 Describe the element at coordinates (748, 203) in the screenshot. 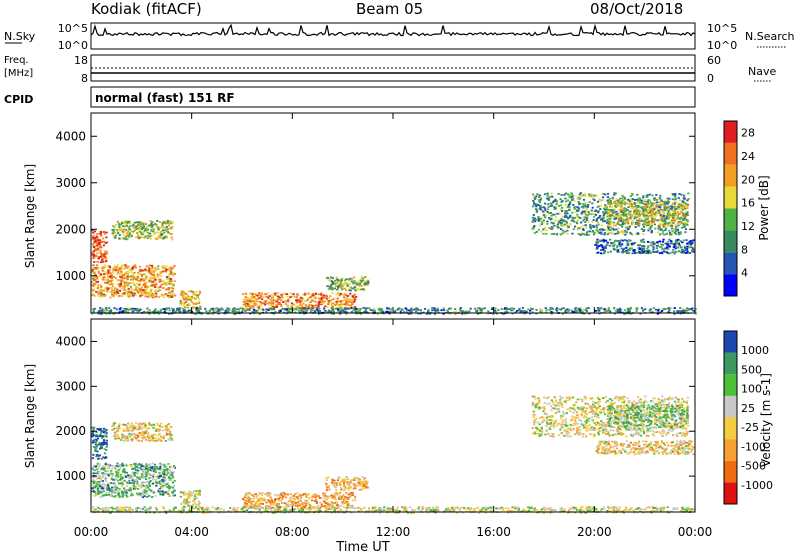

I see `power-colorbar-tick: 16` at that location.